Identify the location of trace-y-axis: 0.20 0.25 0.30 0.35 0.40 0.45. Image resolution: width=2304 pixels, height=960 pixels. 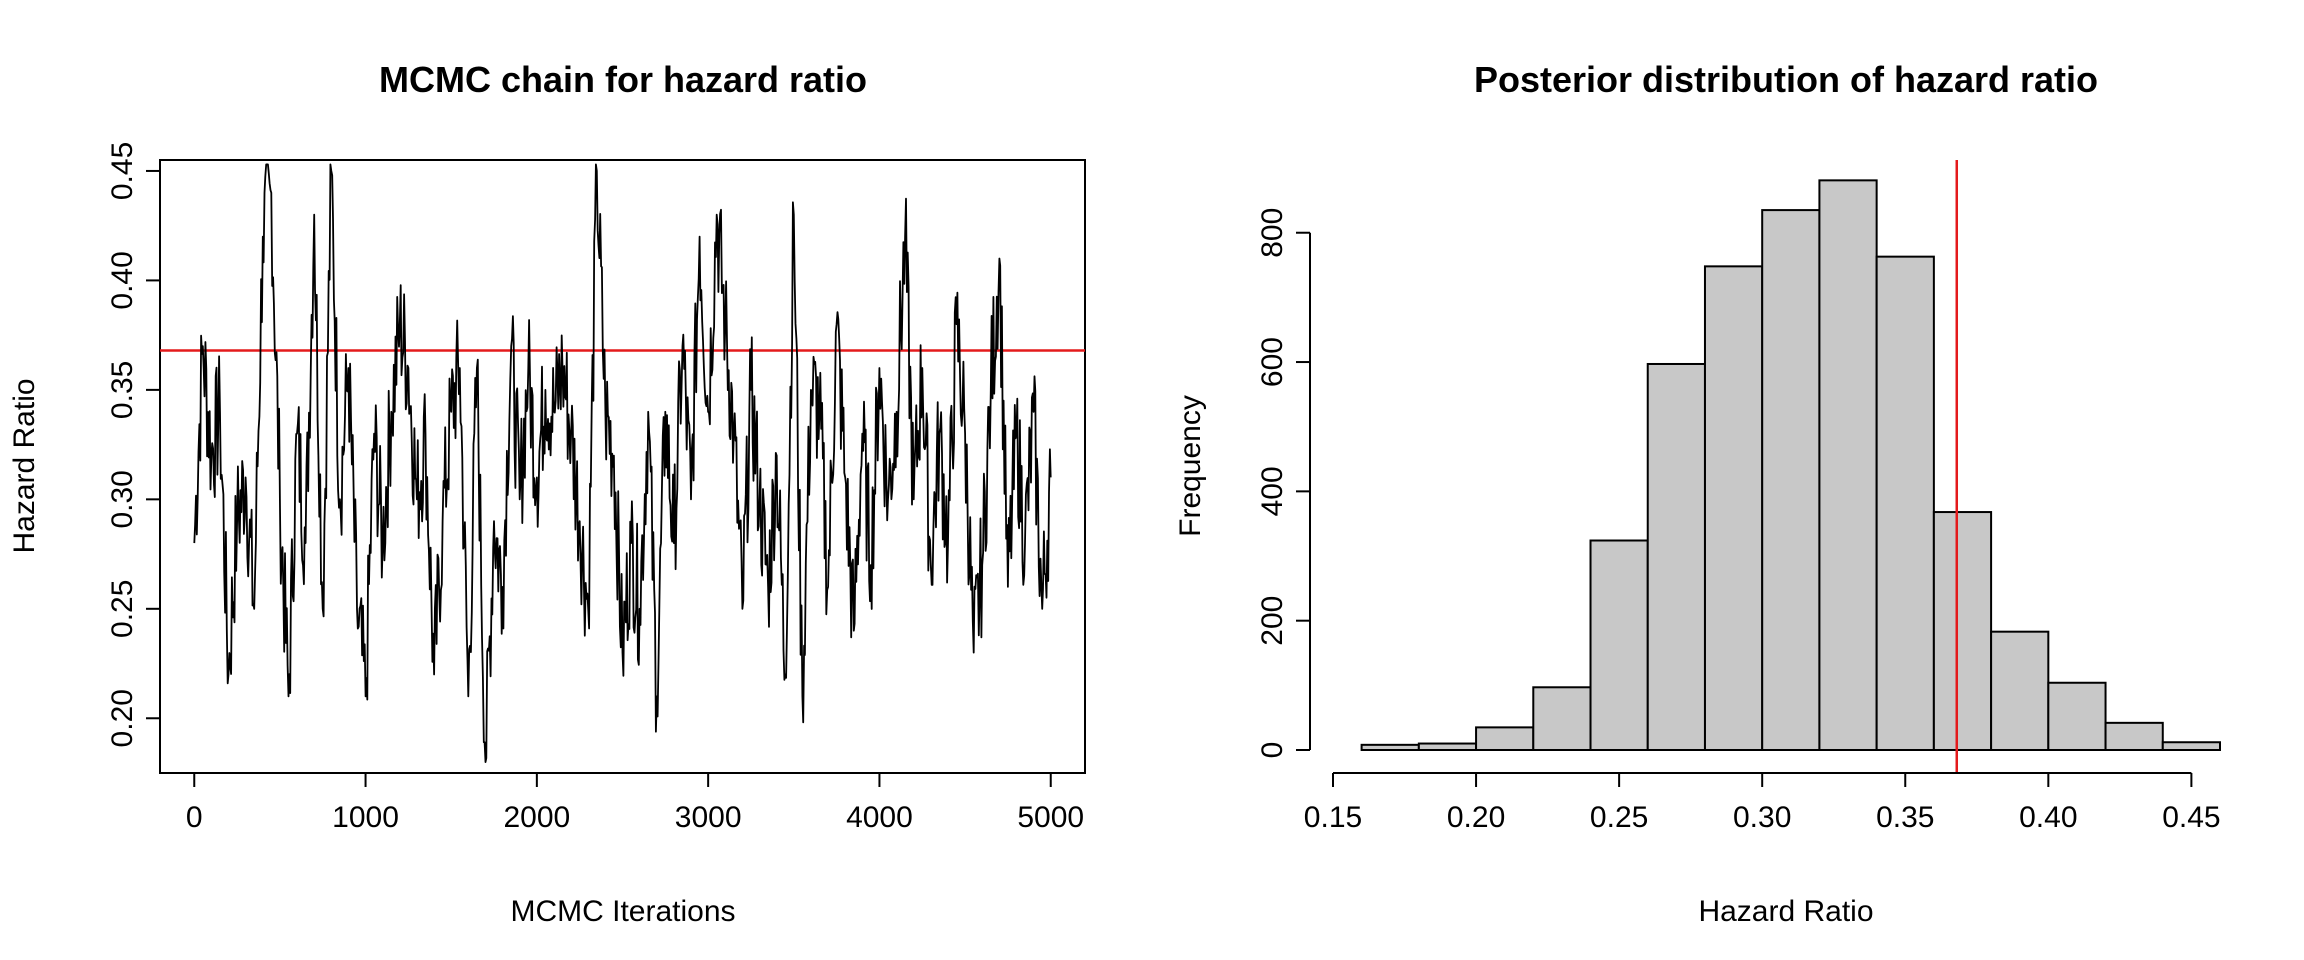
(133, 444).